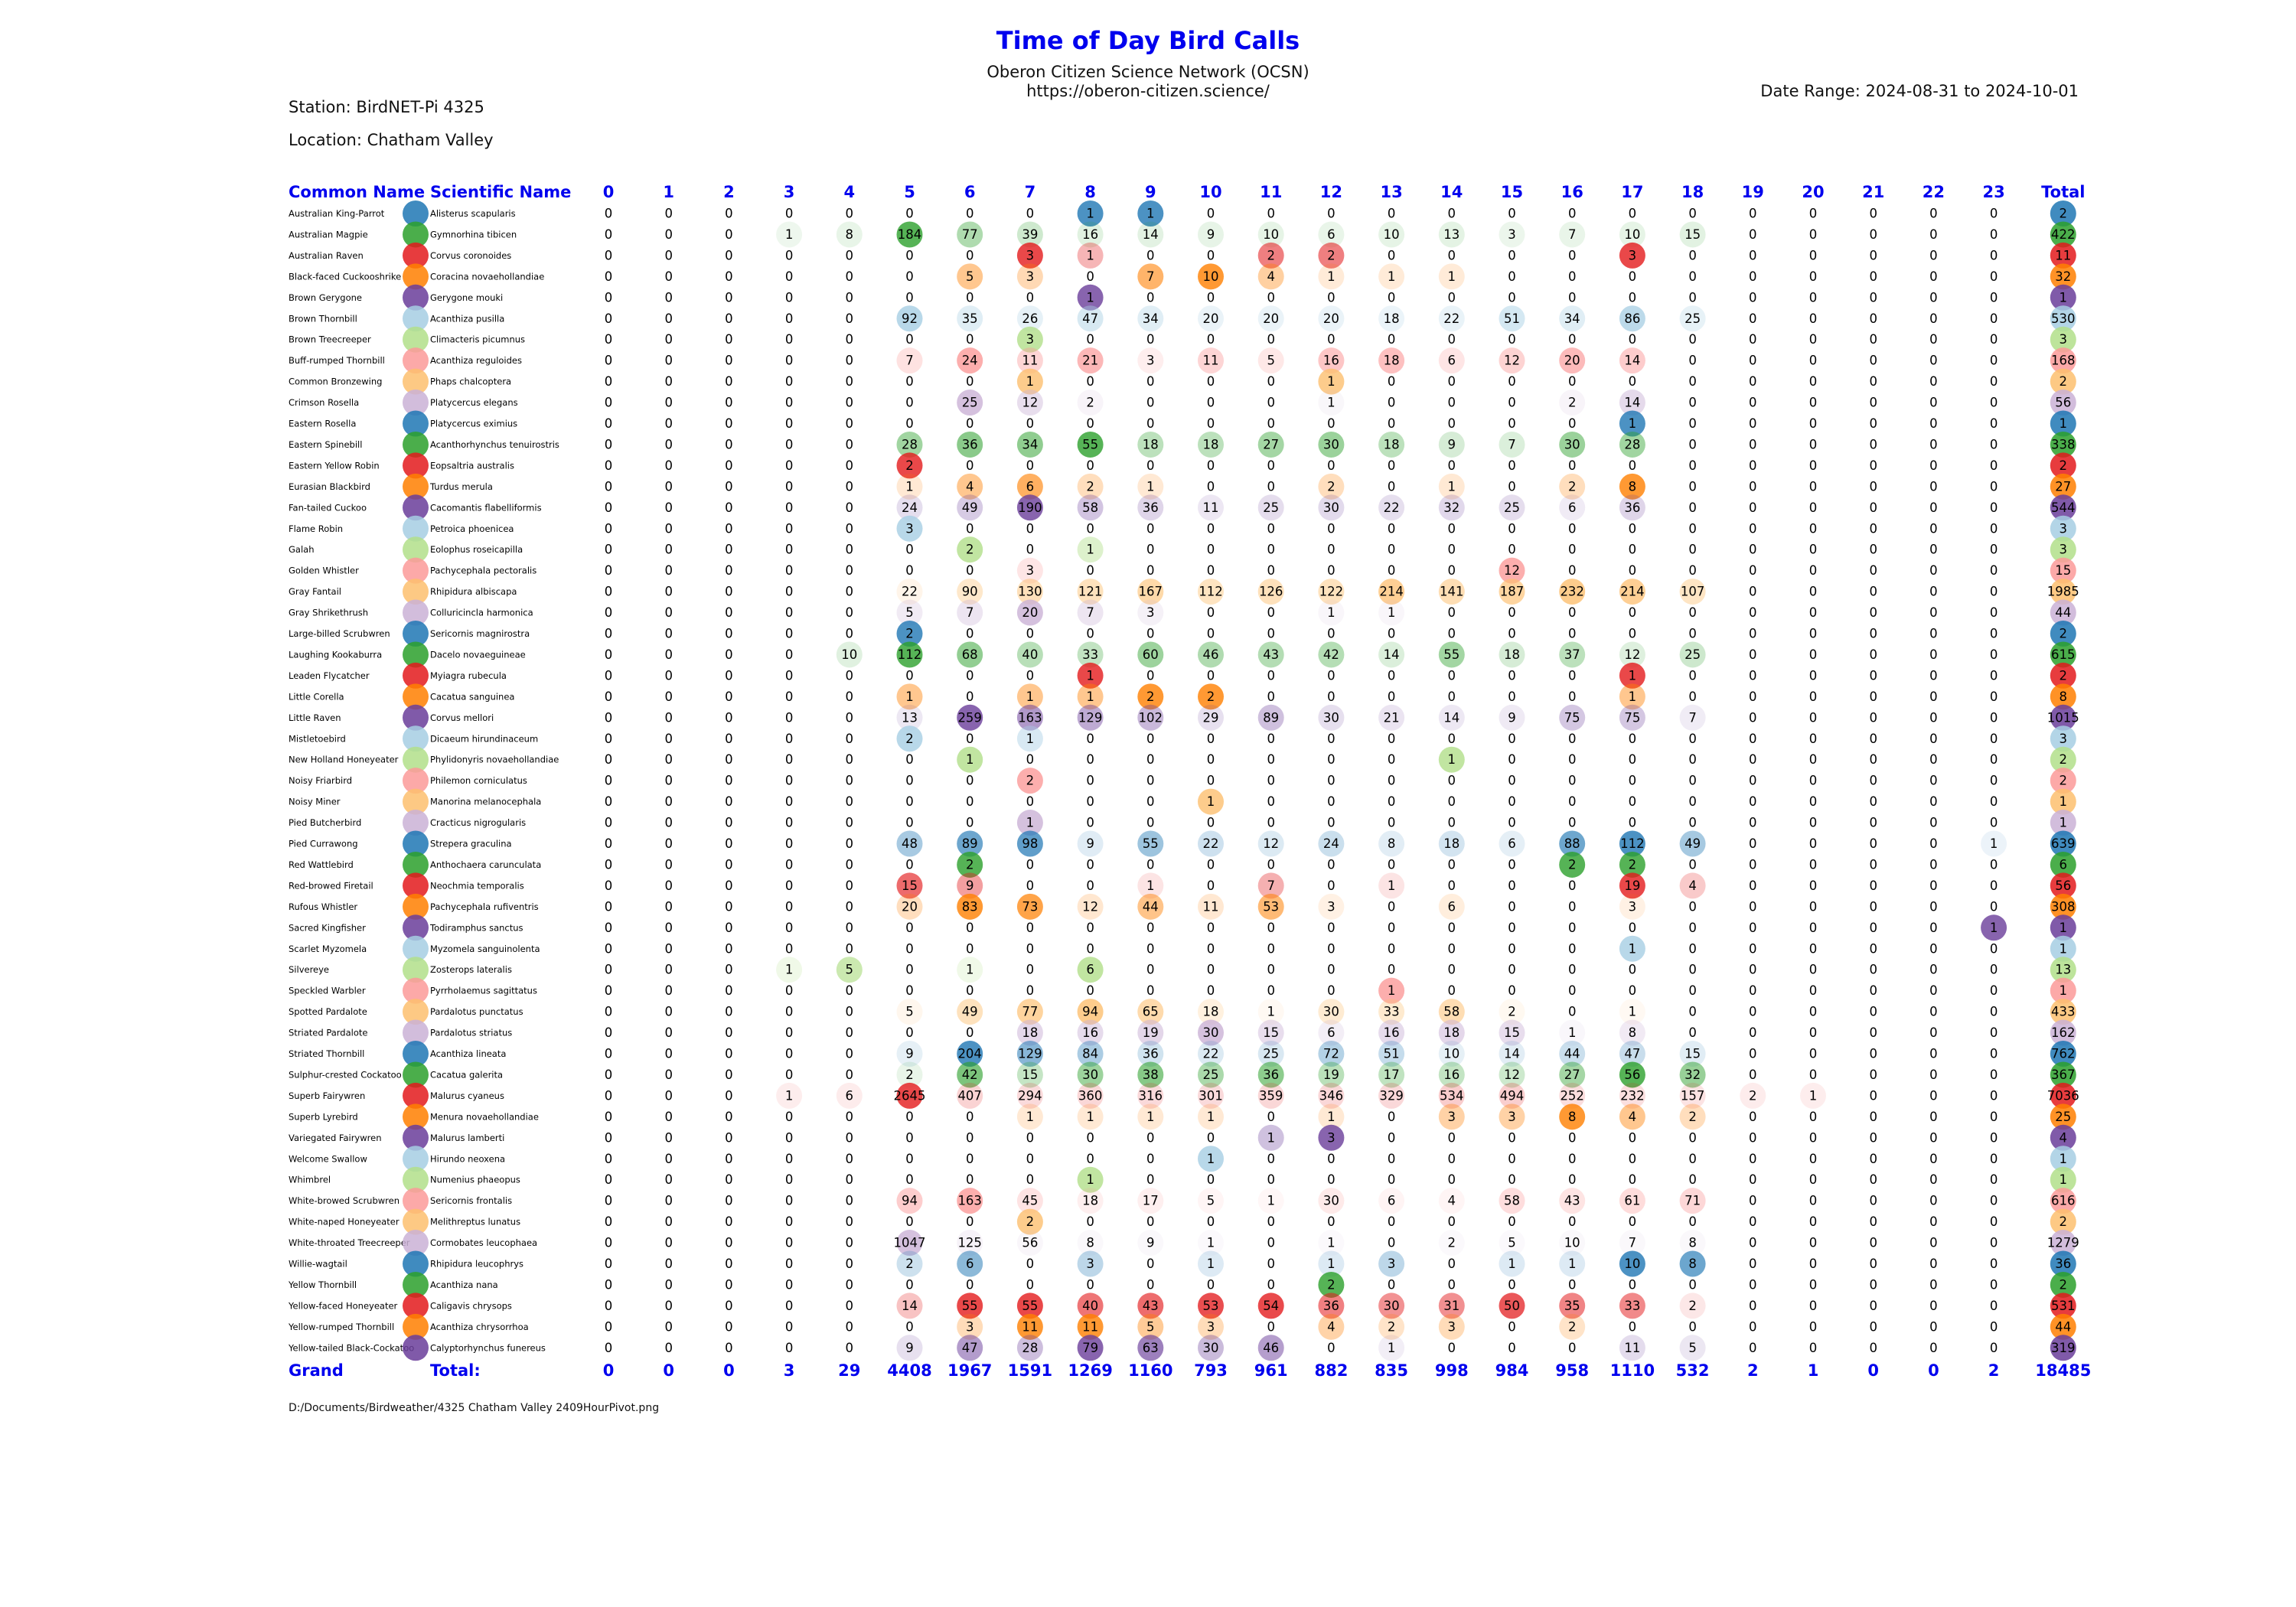 Image resolution: width=2296 pixels, height=1607 pixels. What do you see at coordinates (1693, 1095) in the screenshot?
I see `count-value: 157` at bounding box center [1693, 1095].